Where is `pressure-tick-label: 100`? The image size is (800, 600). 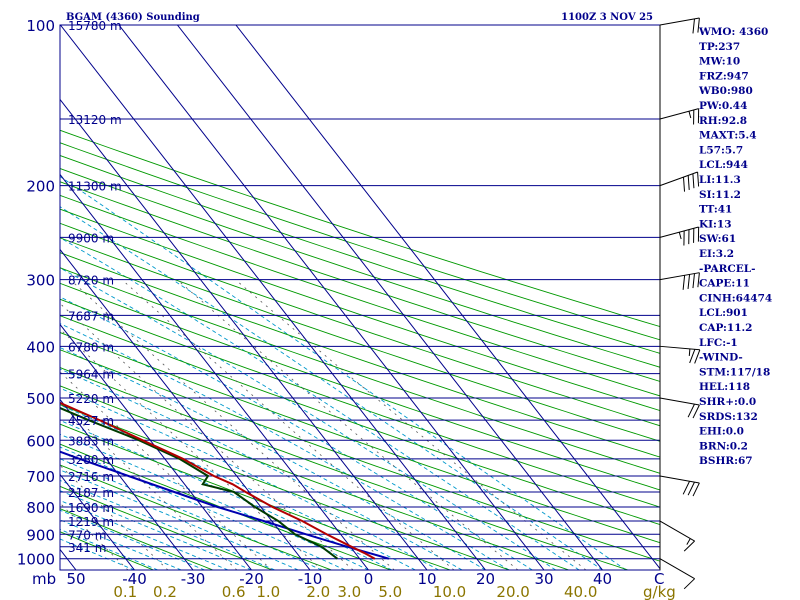
pressure-tick-label: 100 is located at coordinates (40, 26).